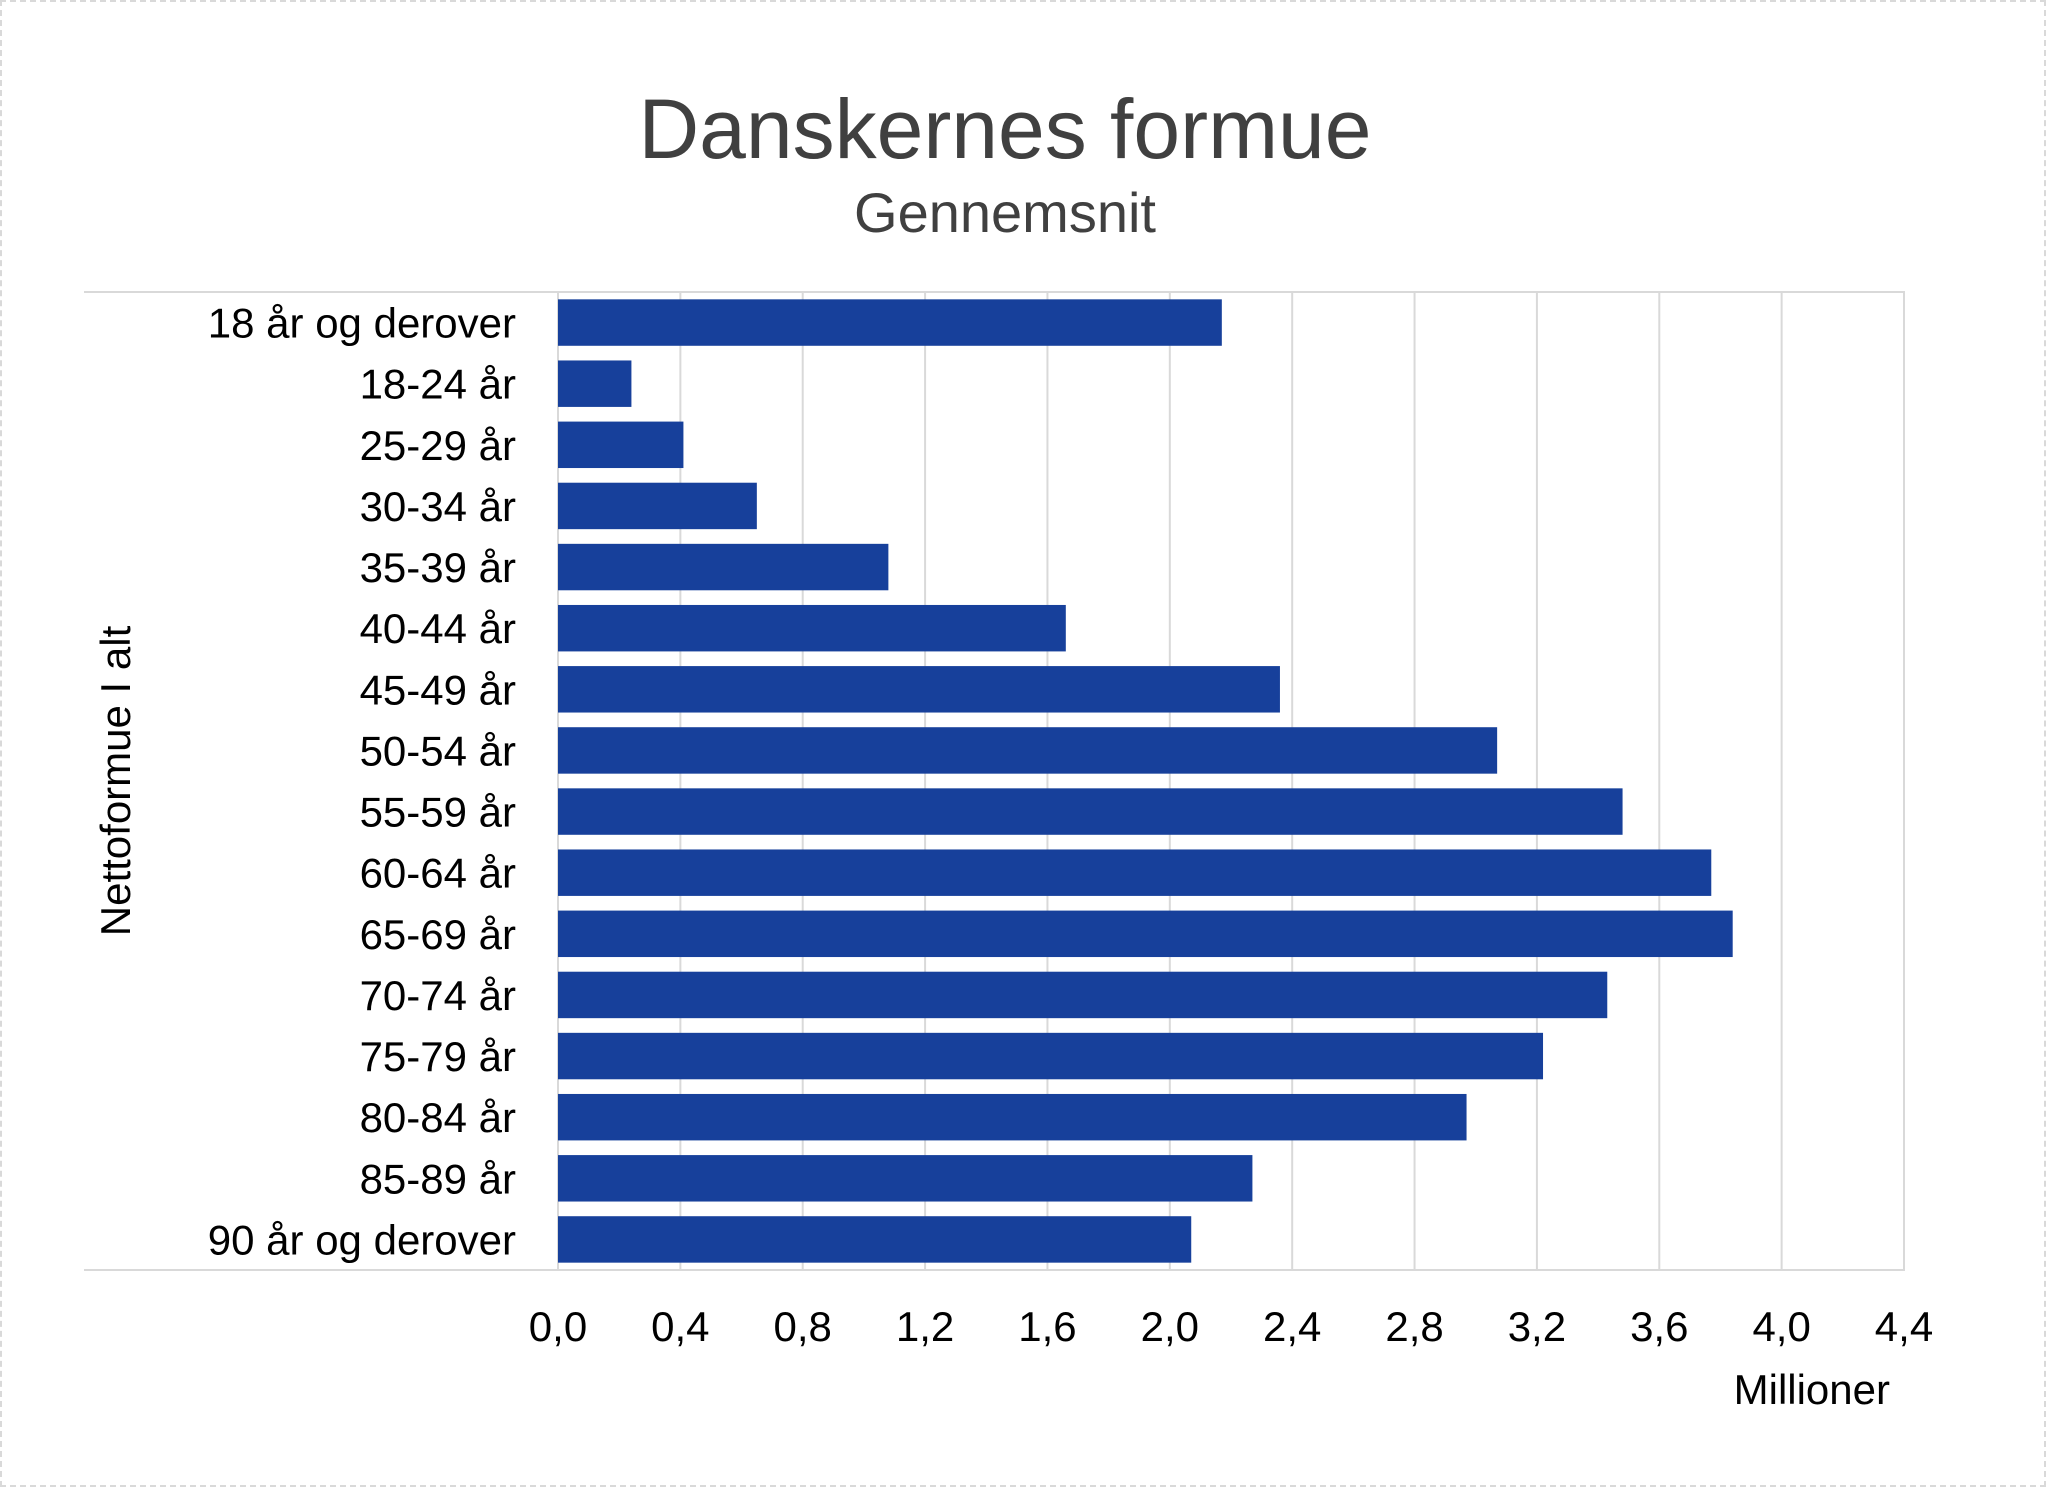 The width and height of the screenshot is (2048, 1489). I want to click on category-label: 50-54 år, so click(438, 750).